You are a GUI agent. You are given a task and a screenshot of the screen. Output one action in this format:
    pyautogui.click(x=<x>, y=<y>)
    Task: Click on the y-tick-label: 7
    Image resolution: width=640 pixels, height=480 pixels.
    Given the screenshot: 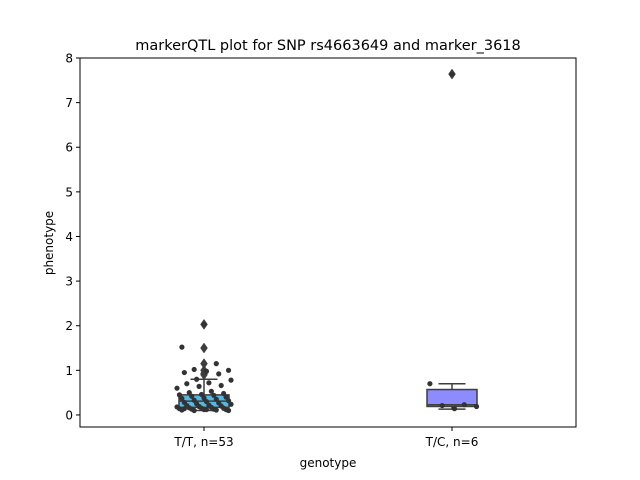 What is the action you would take?
    pyautogui.click(x=69, y=103)
    